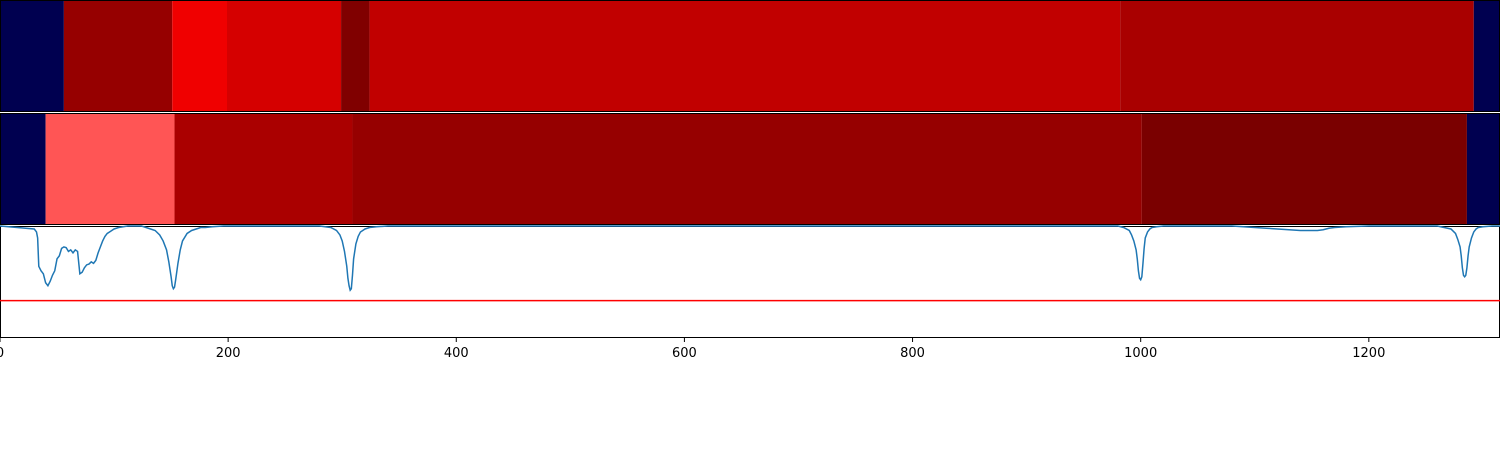 The height and width of the screenshot is (450, 1500). I want to click on x-tick-label: 600, so click(684, 353).